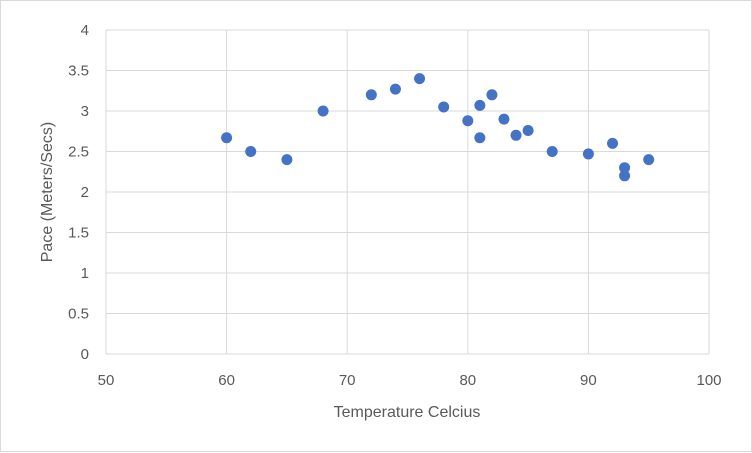  What do you see at coordinates (467, 380) in the screenshot?
I see `x-tick-label: 80` at bounding box center [467, 380].